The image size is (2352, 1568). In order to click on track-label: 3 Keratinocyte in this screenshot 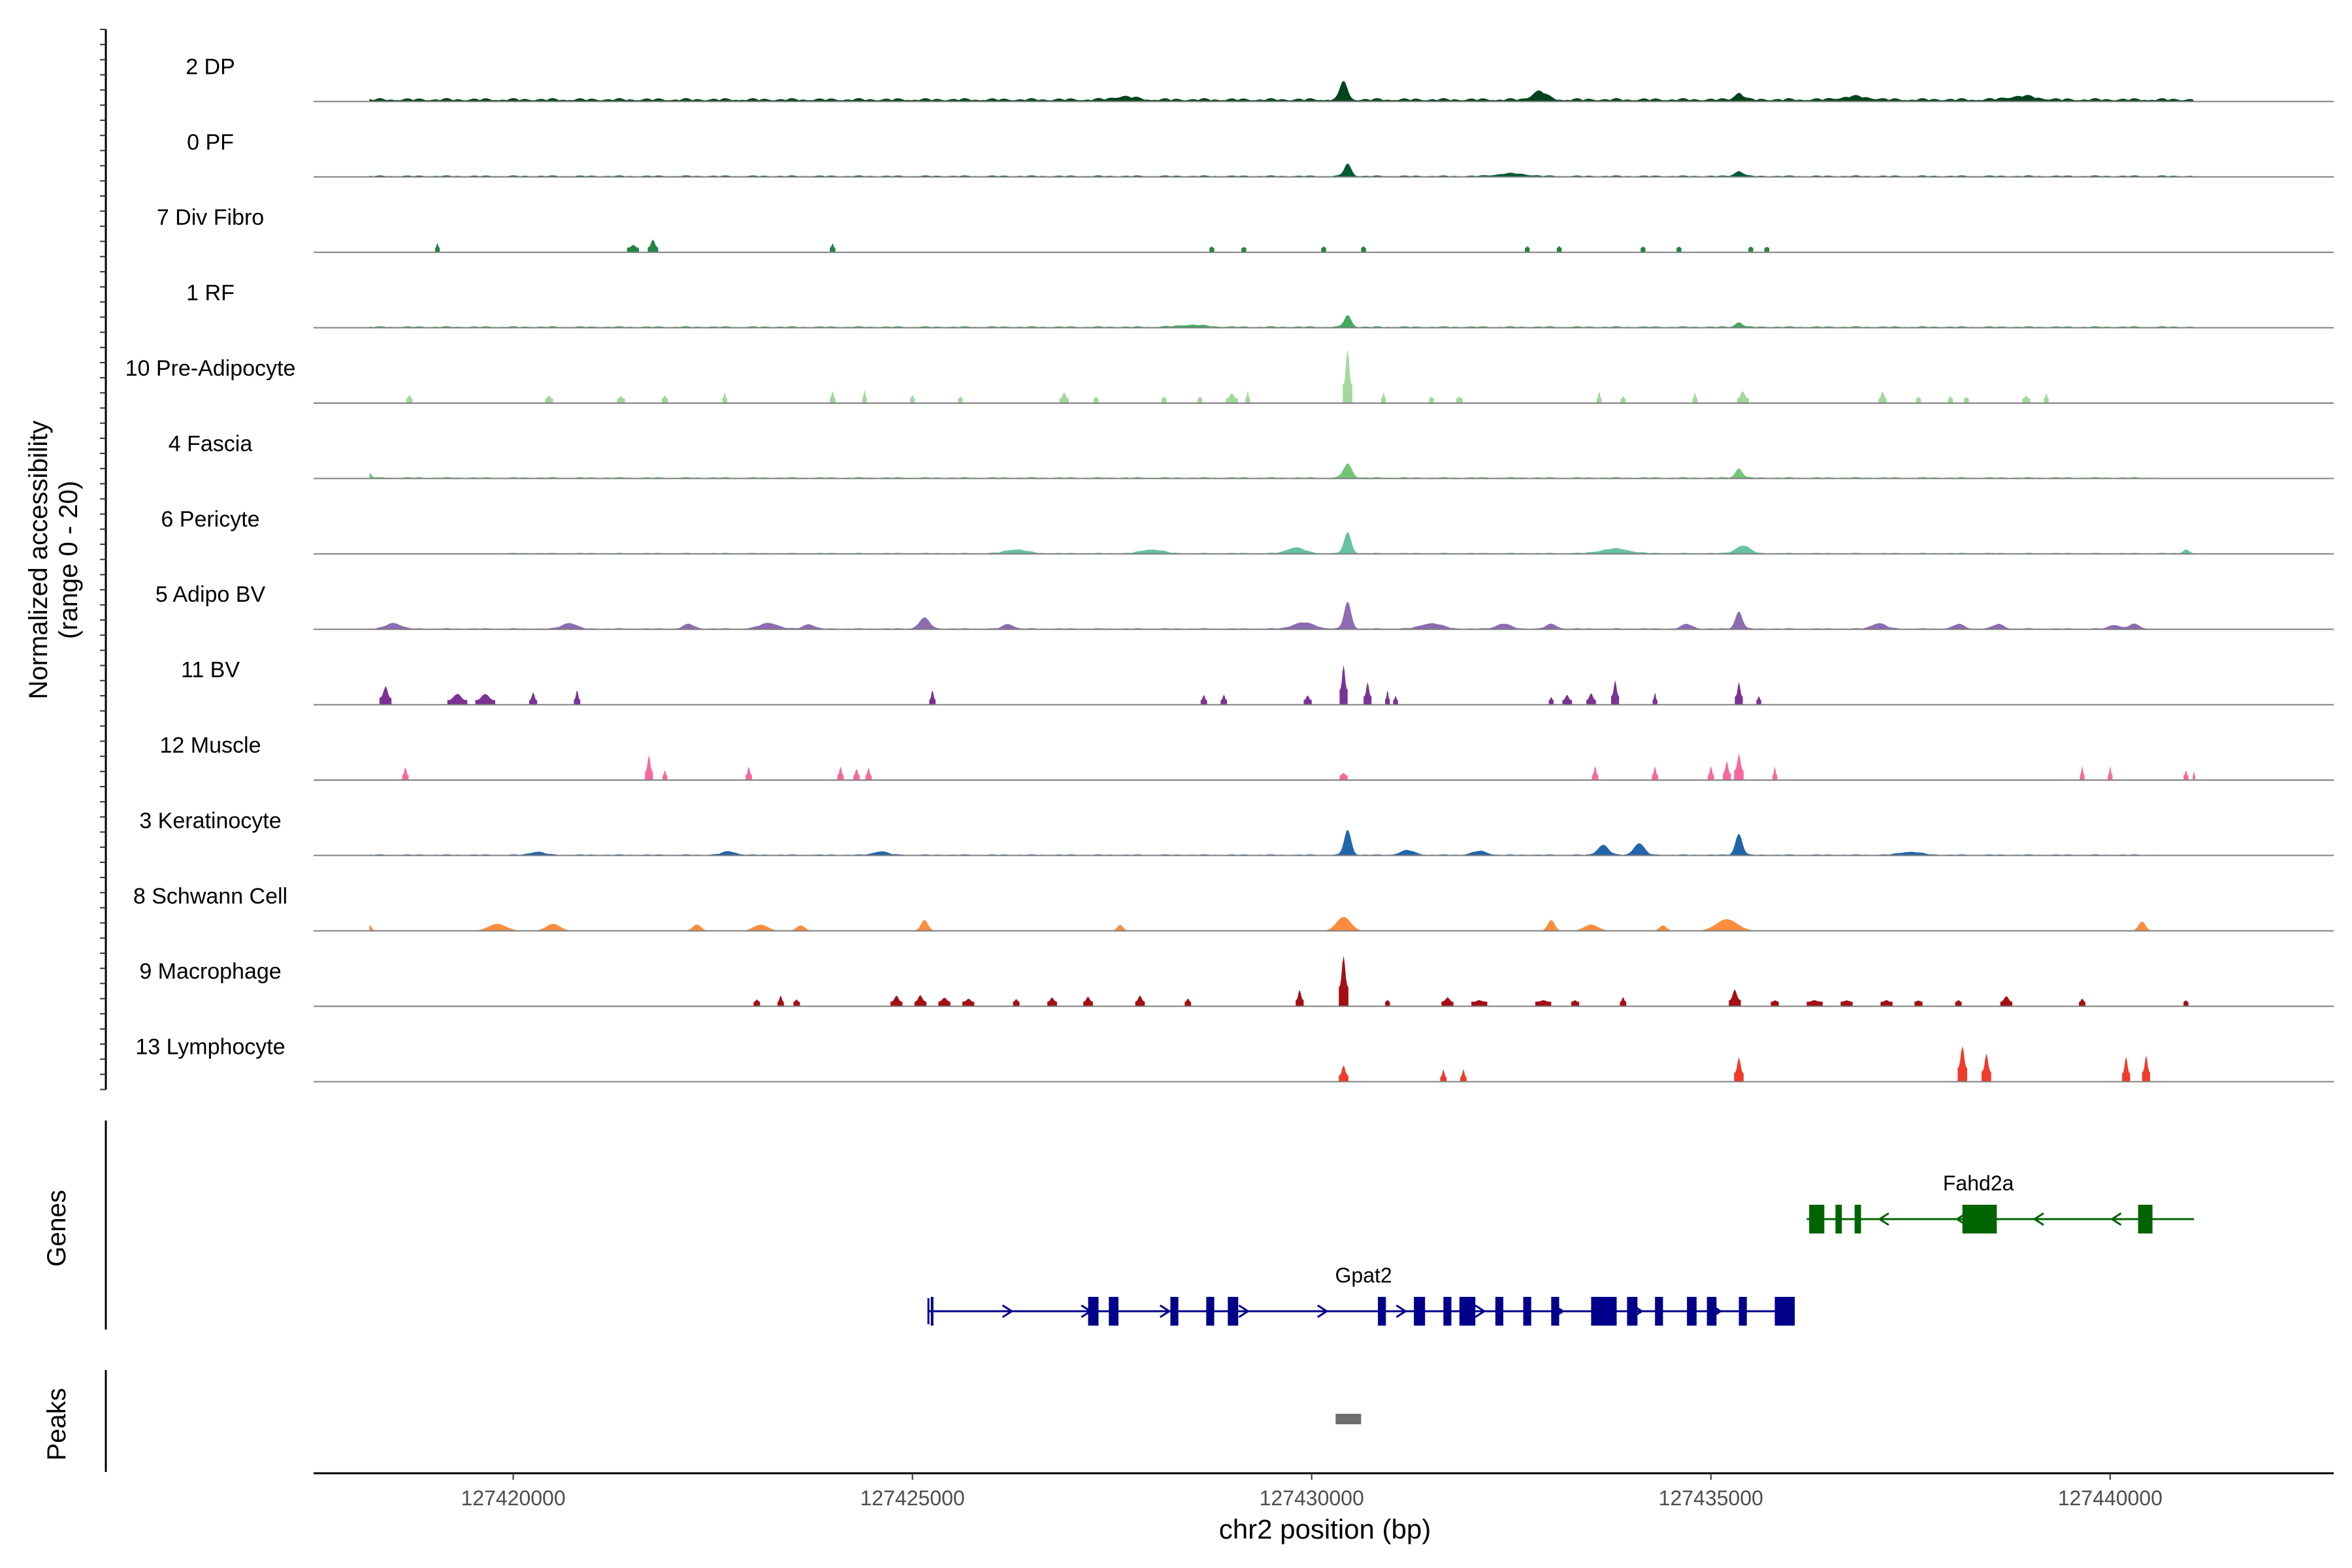, I will do `click(210, 820)`.